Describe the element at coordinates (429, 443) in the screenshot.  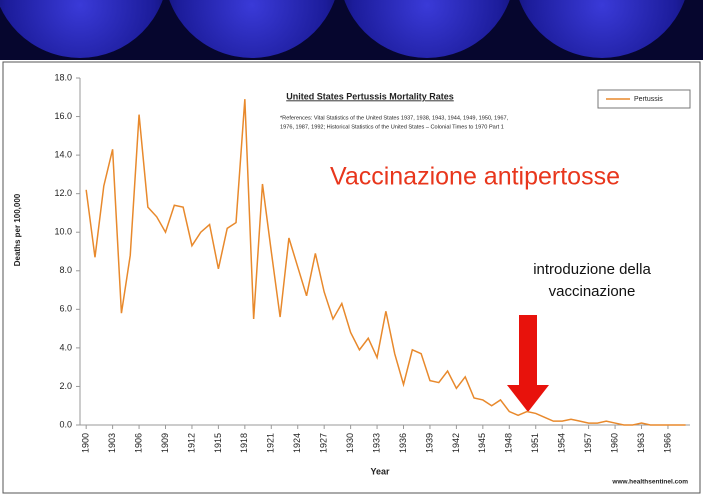
I see `x-tick-label: 1939` at that location.